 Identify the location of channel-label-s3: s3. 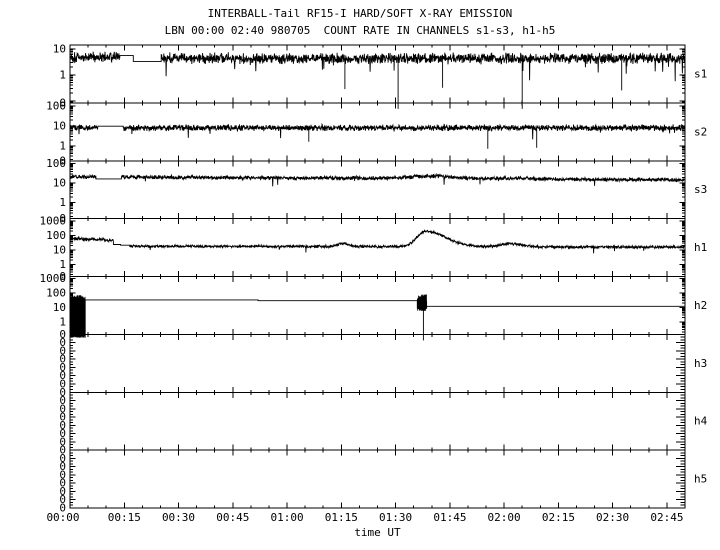
(700, 189).